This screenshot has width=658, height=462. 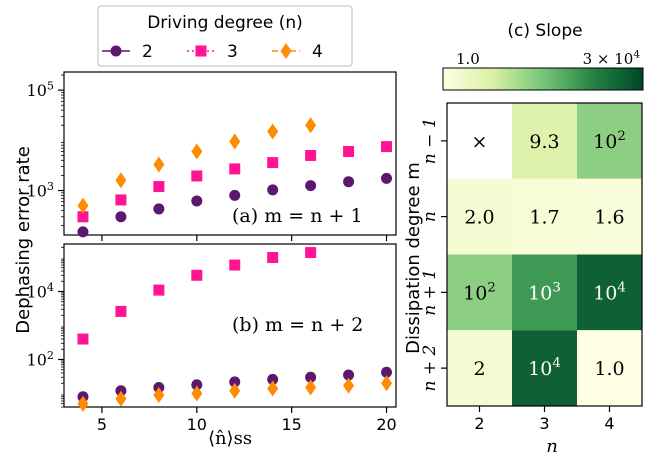 I want to click on heatmap-cell-label: 1.0, so click(x=609, y=369).